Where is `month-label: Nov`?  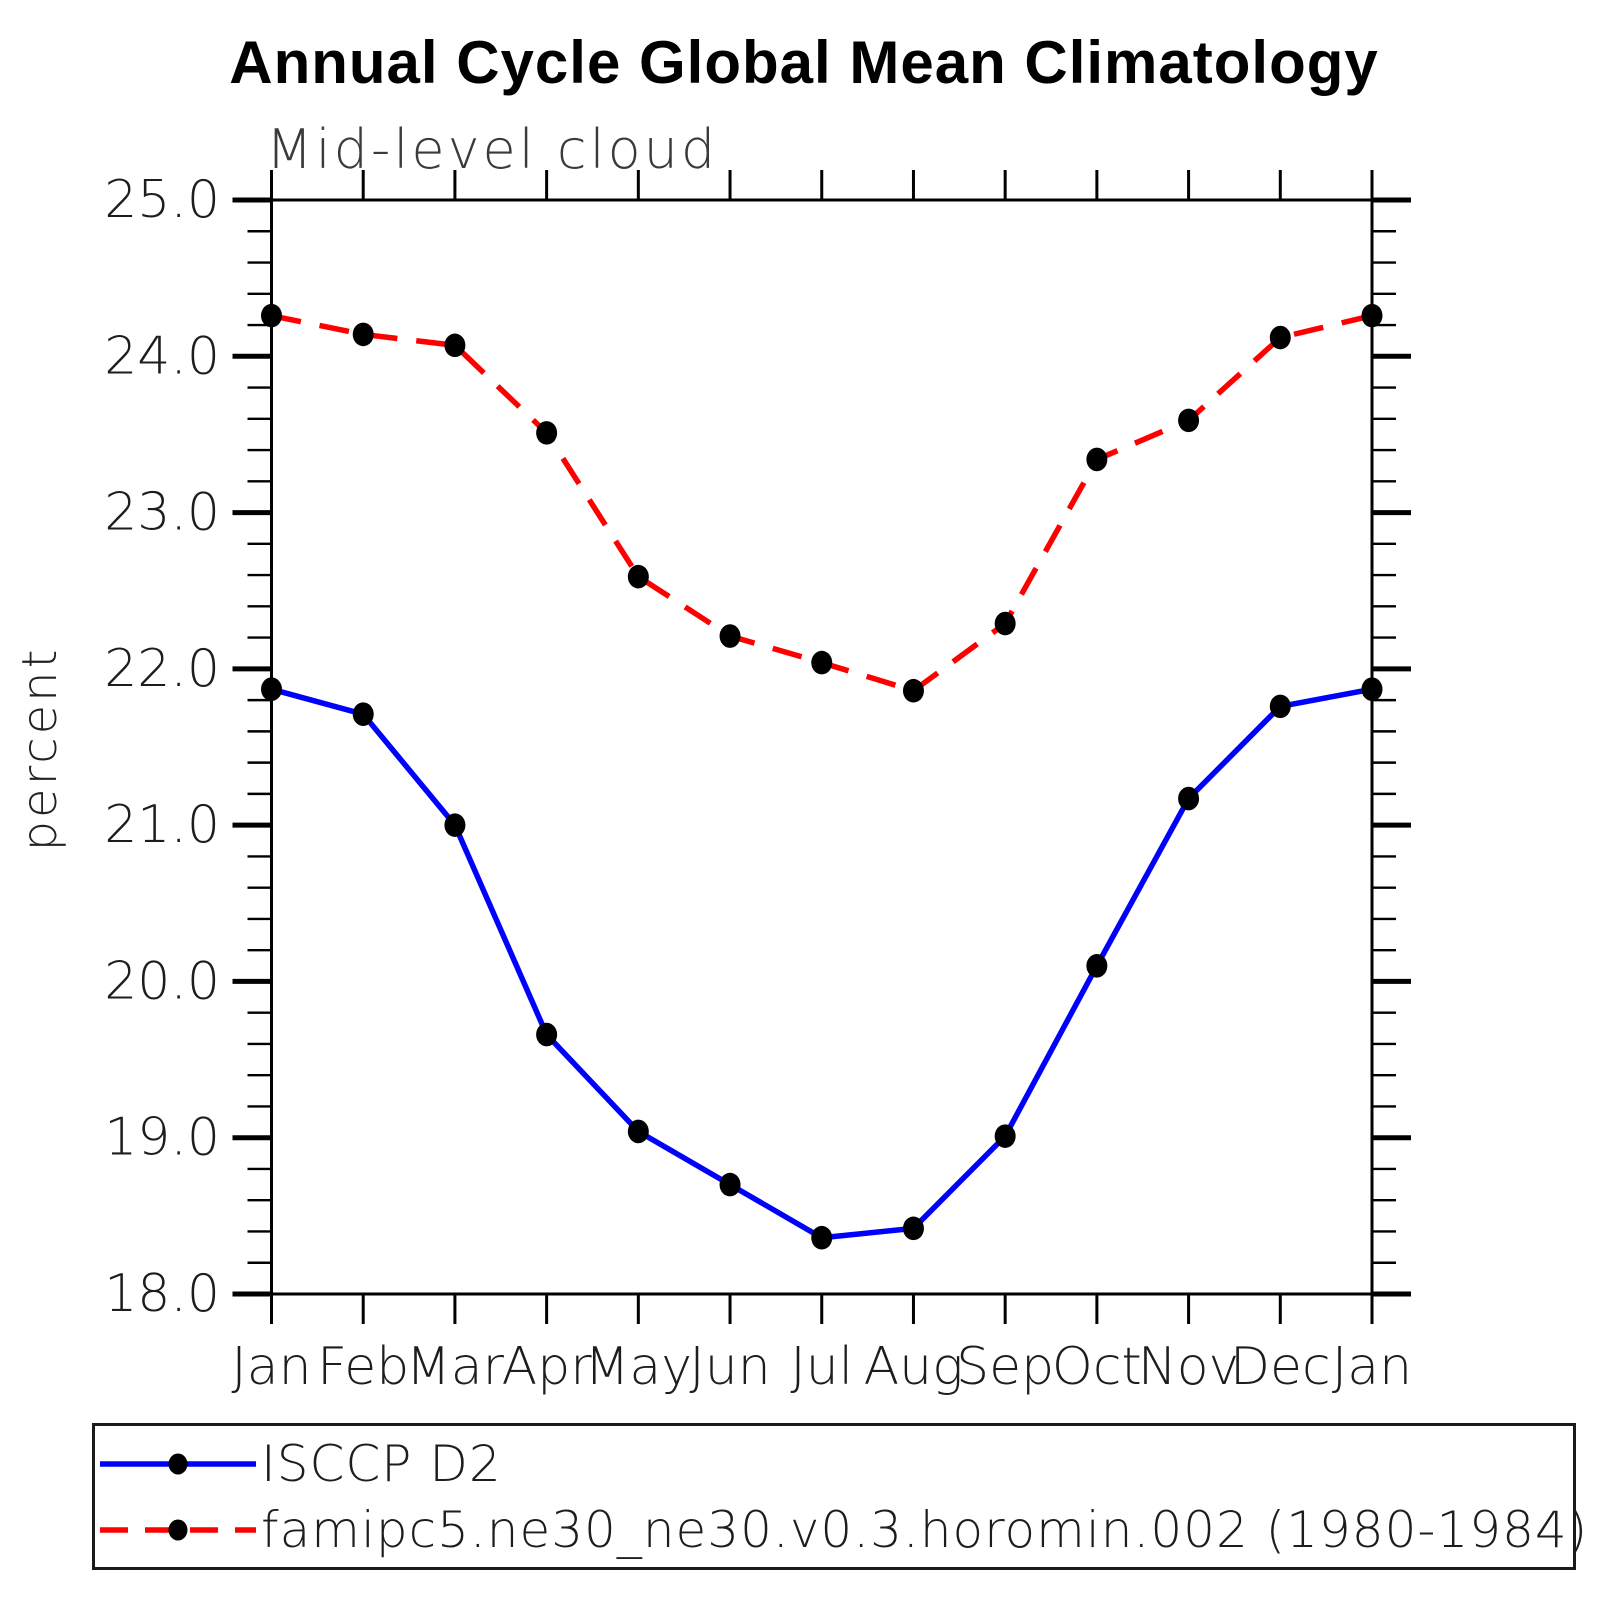
month-label: Nov is located at coordinates (1189, 1367).